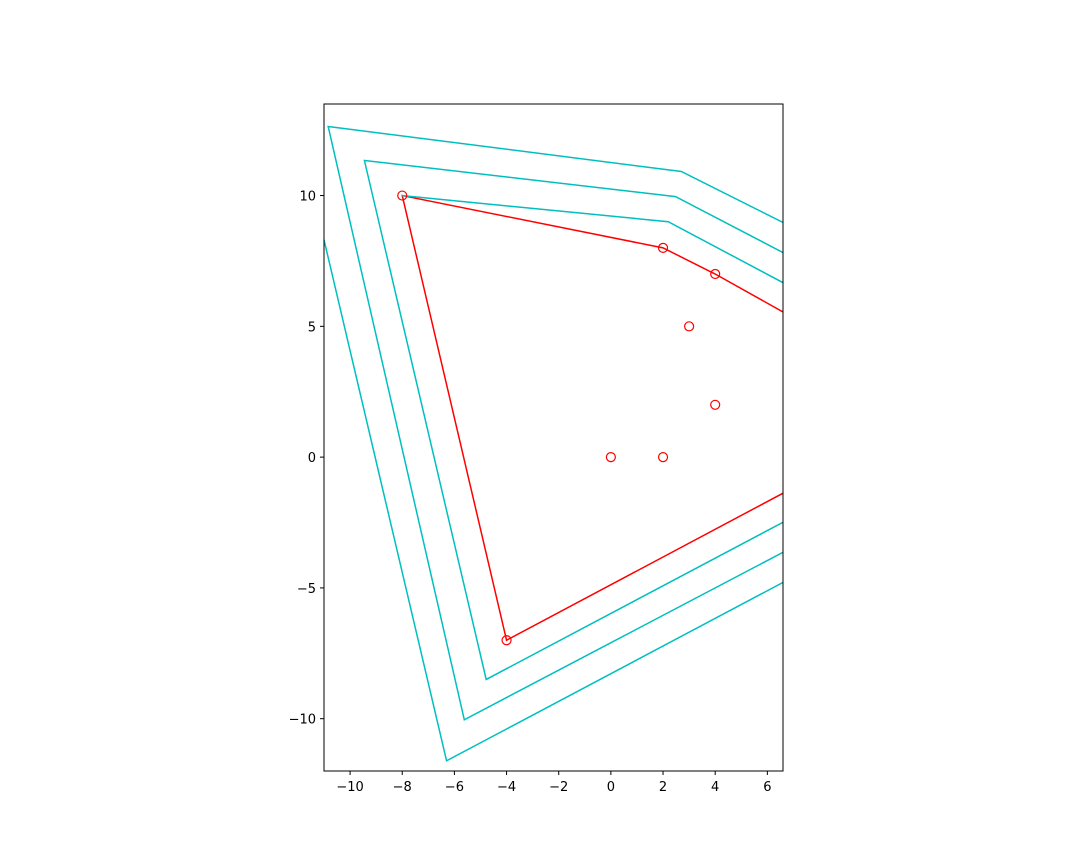 The height and width of the screenshot is (866, 1080). Describe the element at coordinates (307, 197) in the screenshot. I see `y-tick-label: 10` at that location.